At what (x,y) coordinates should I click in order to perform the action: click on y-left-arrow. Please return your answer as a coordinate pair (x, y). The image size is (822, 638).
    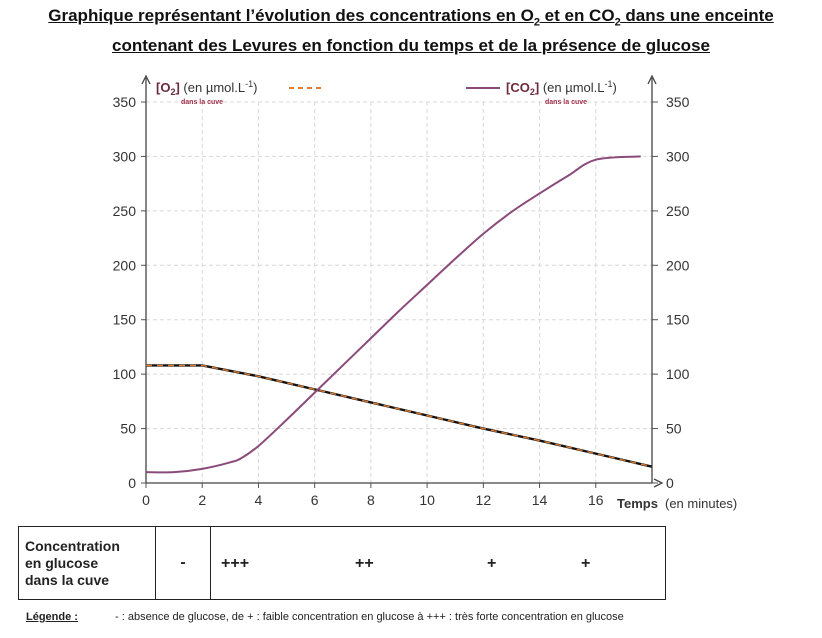
    Looking at the image, I should click on (146, 79).